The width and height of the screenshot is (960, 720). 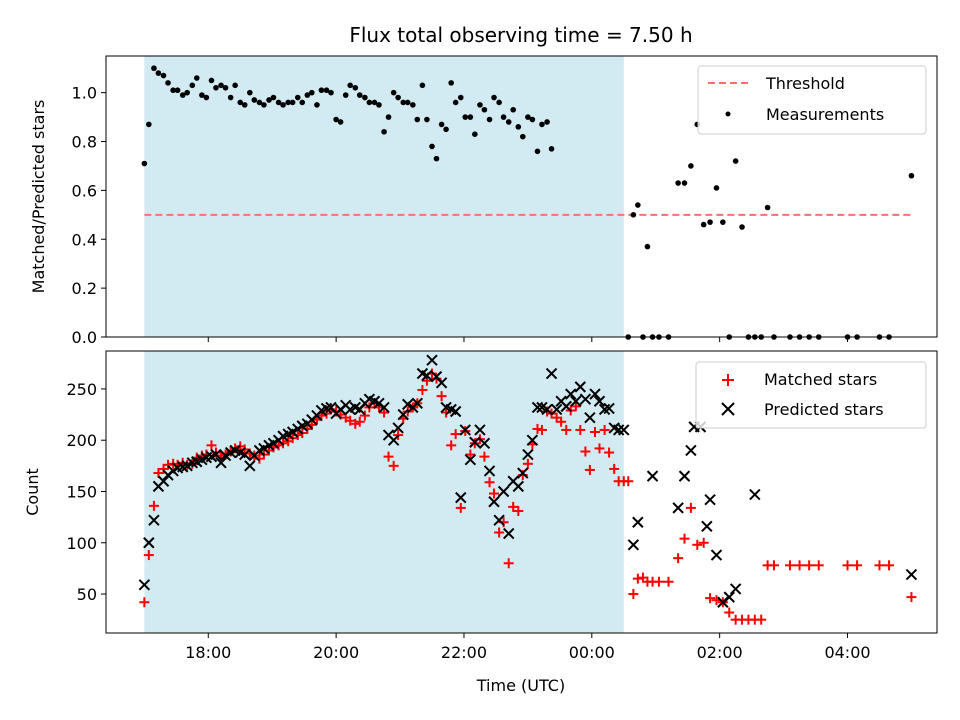 What do you see at coordinates (336, 652) in the screenshot?
I see `x-tick-label: 20:00` at bounding box center [336, 652].